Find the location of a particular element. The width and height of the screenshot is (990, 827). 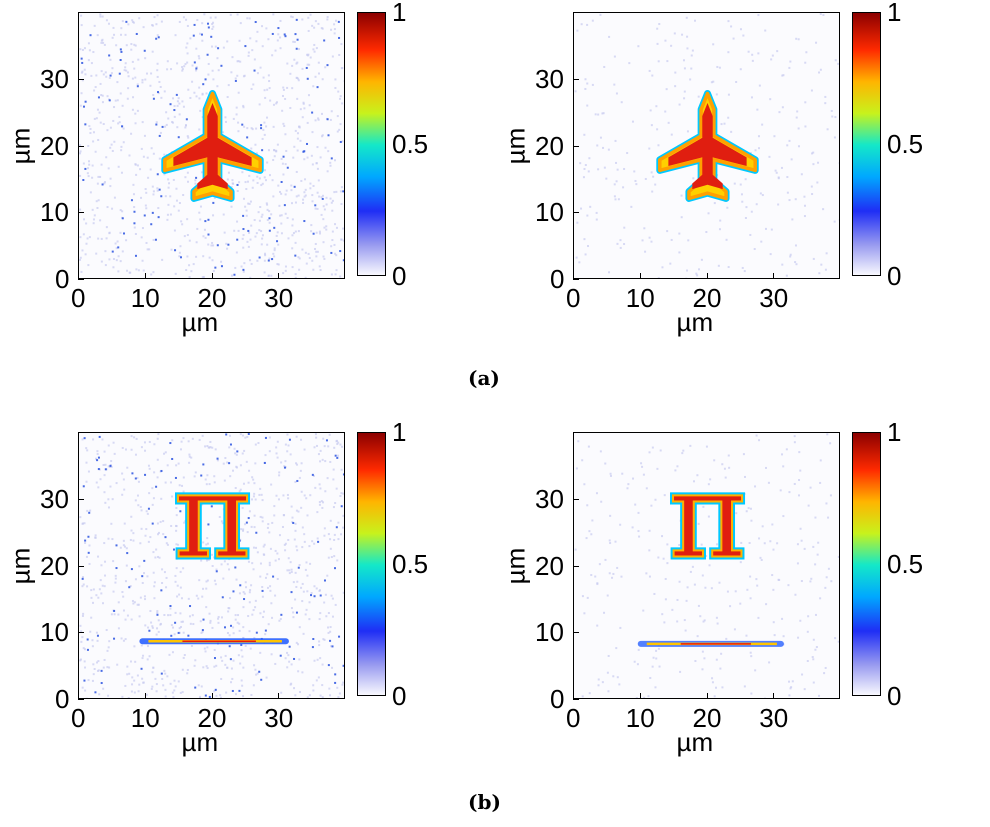

object-signal is located at coordinates (707, 146).